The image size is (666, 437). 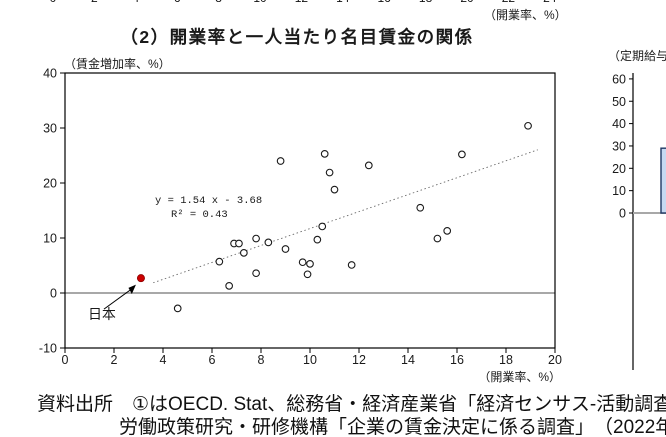 I want to click on upper-chart-x-axis-unit-label: （開業率、%）, so click(x=525, y=15).